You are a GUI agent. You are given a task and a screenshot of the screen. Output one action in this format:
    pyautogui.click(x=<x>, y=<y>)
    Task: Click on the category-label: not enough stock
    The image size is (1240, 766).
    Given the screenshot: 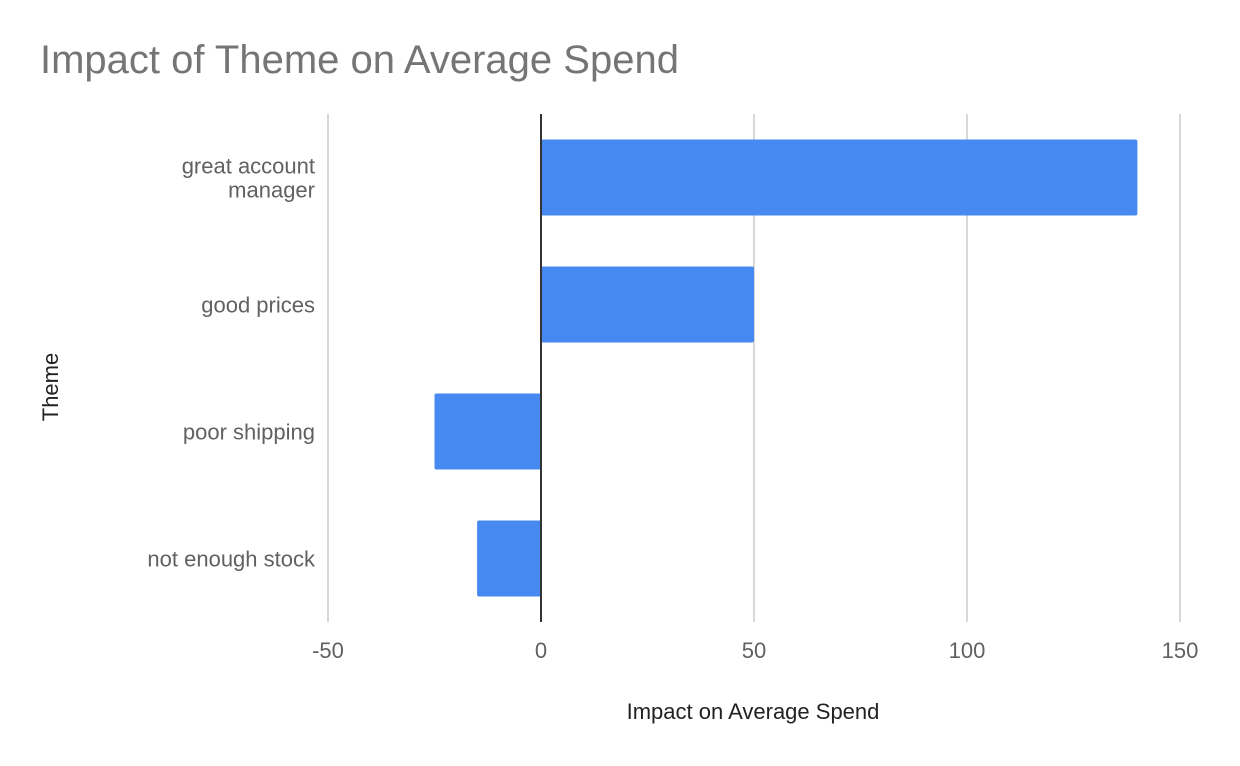 What is the action you would take?
    pyautogui.click(x=231, y=559)
    